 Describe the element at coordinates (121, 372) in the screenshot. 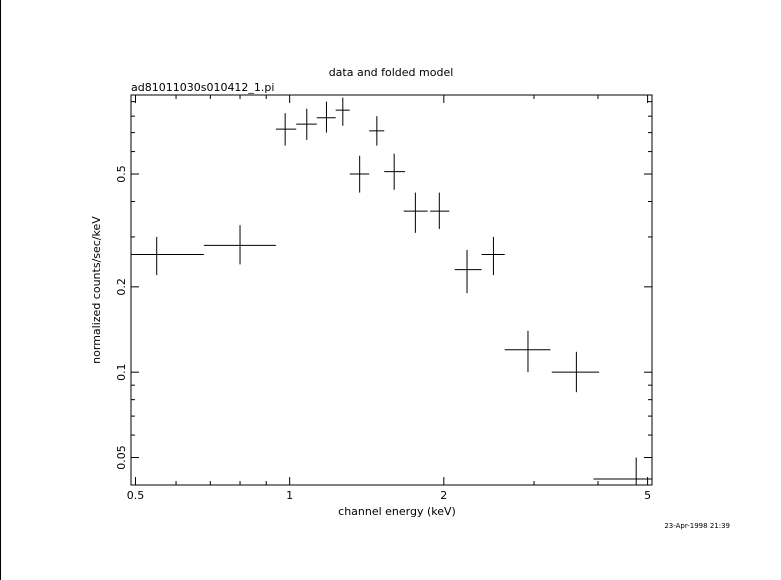

I see `y-tick-label: 0.1` at that location.